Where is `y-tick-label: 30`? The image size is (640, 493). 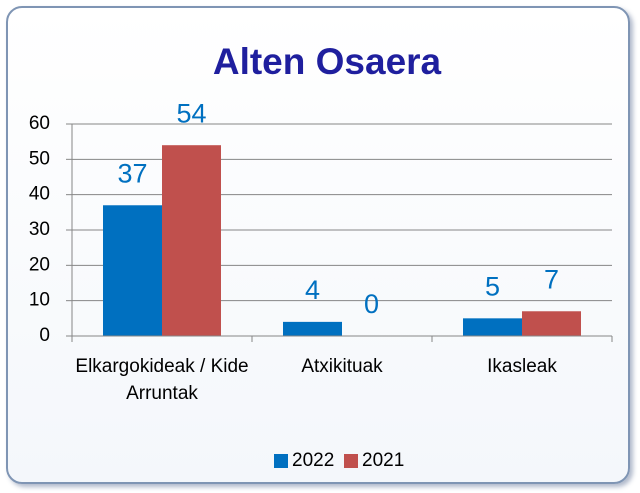 y-tick-label: 30 is located at coordinates (39, 229).